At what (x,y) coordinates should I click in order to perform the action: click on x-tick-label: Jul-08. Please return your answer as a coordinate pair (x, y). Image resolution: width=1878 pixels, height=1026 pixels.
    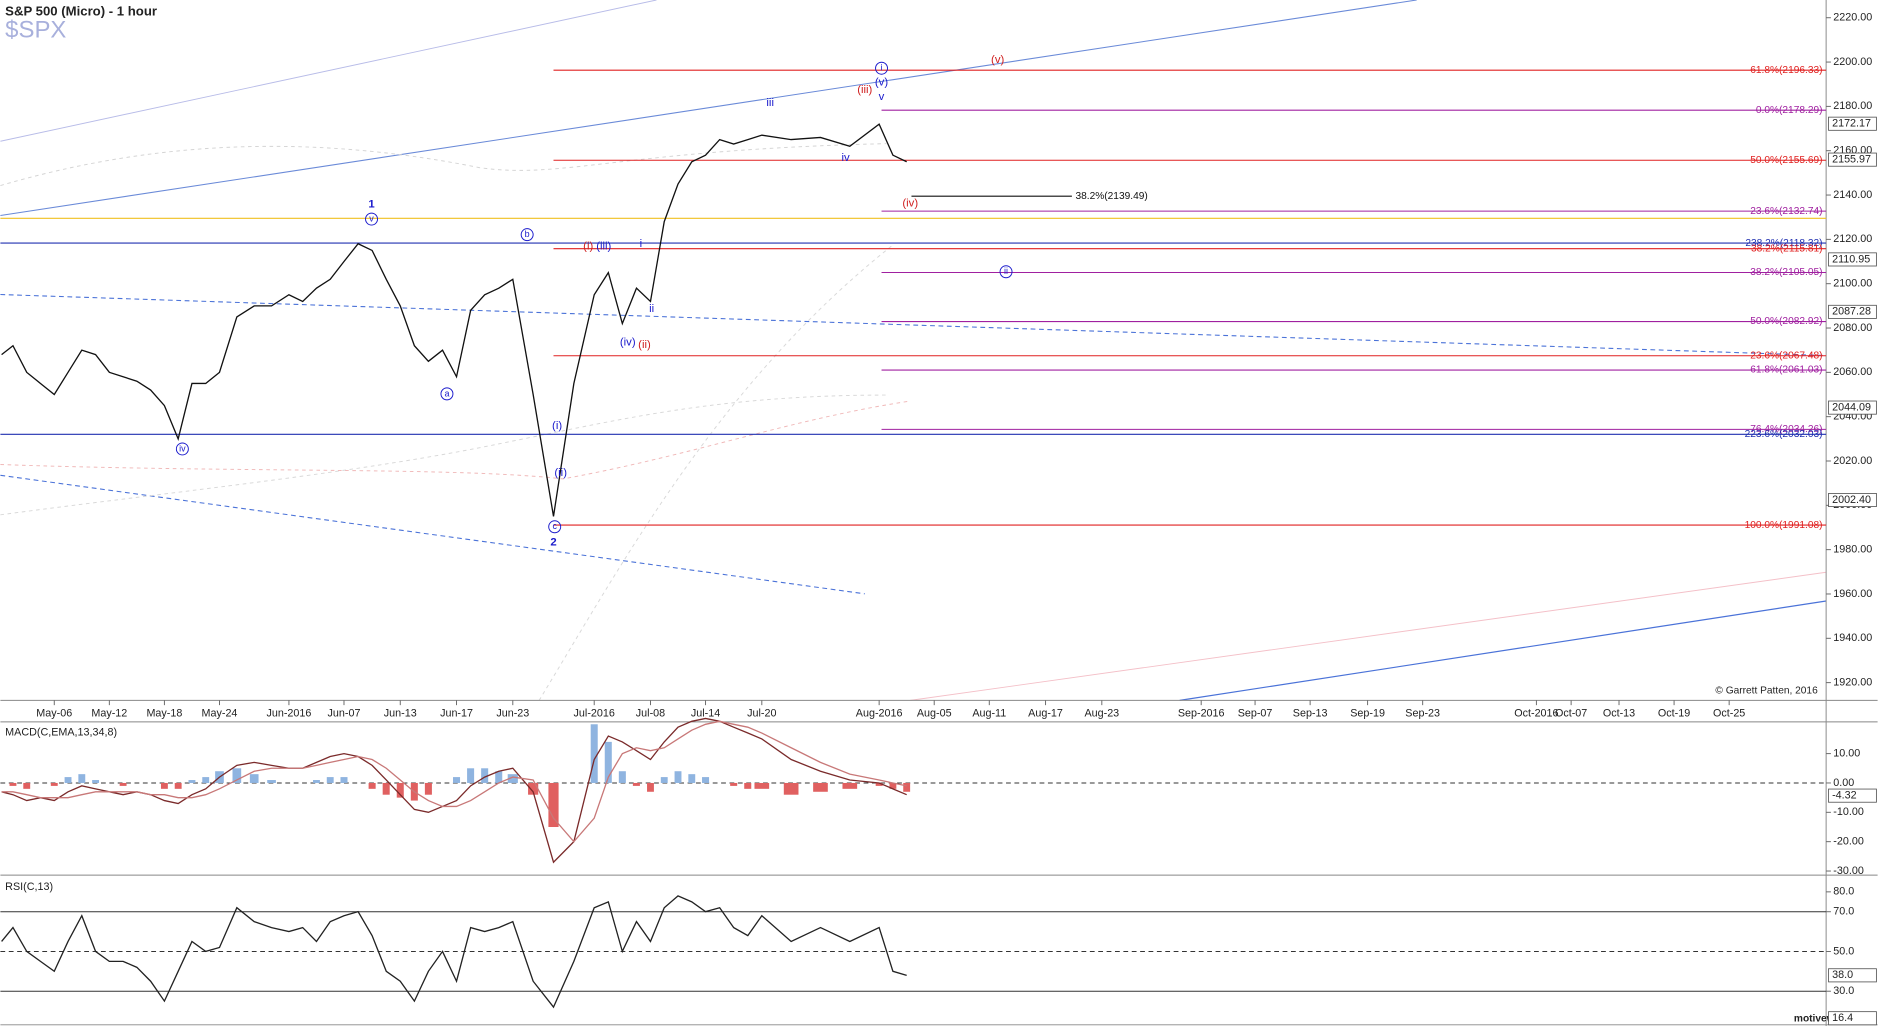
    Looking at the image, I should click on (650, 713).